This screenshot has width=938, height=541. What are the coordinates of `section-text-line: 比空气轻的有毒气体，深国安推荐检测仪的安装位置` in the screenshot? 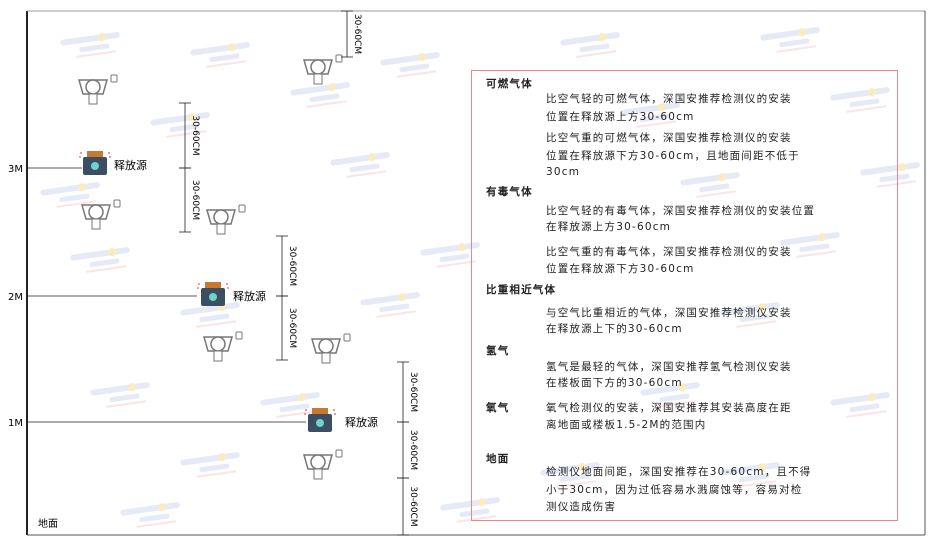 It's located at (681, 211).